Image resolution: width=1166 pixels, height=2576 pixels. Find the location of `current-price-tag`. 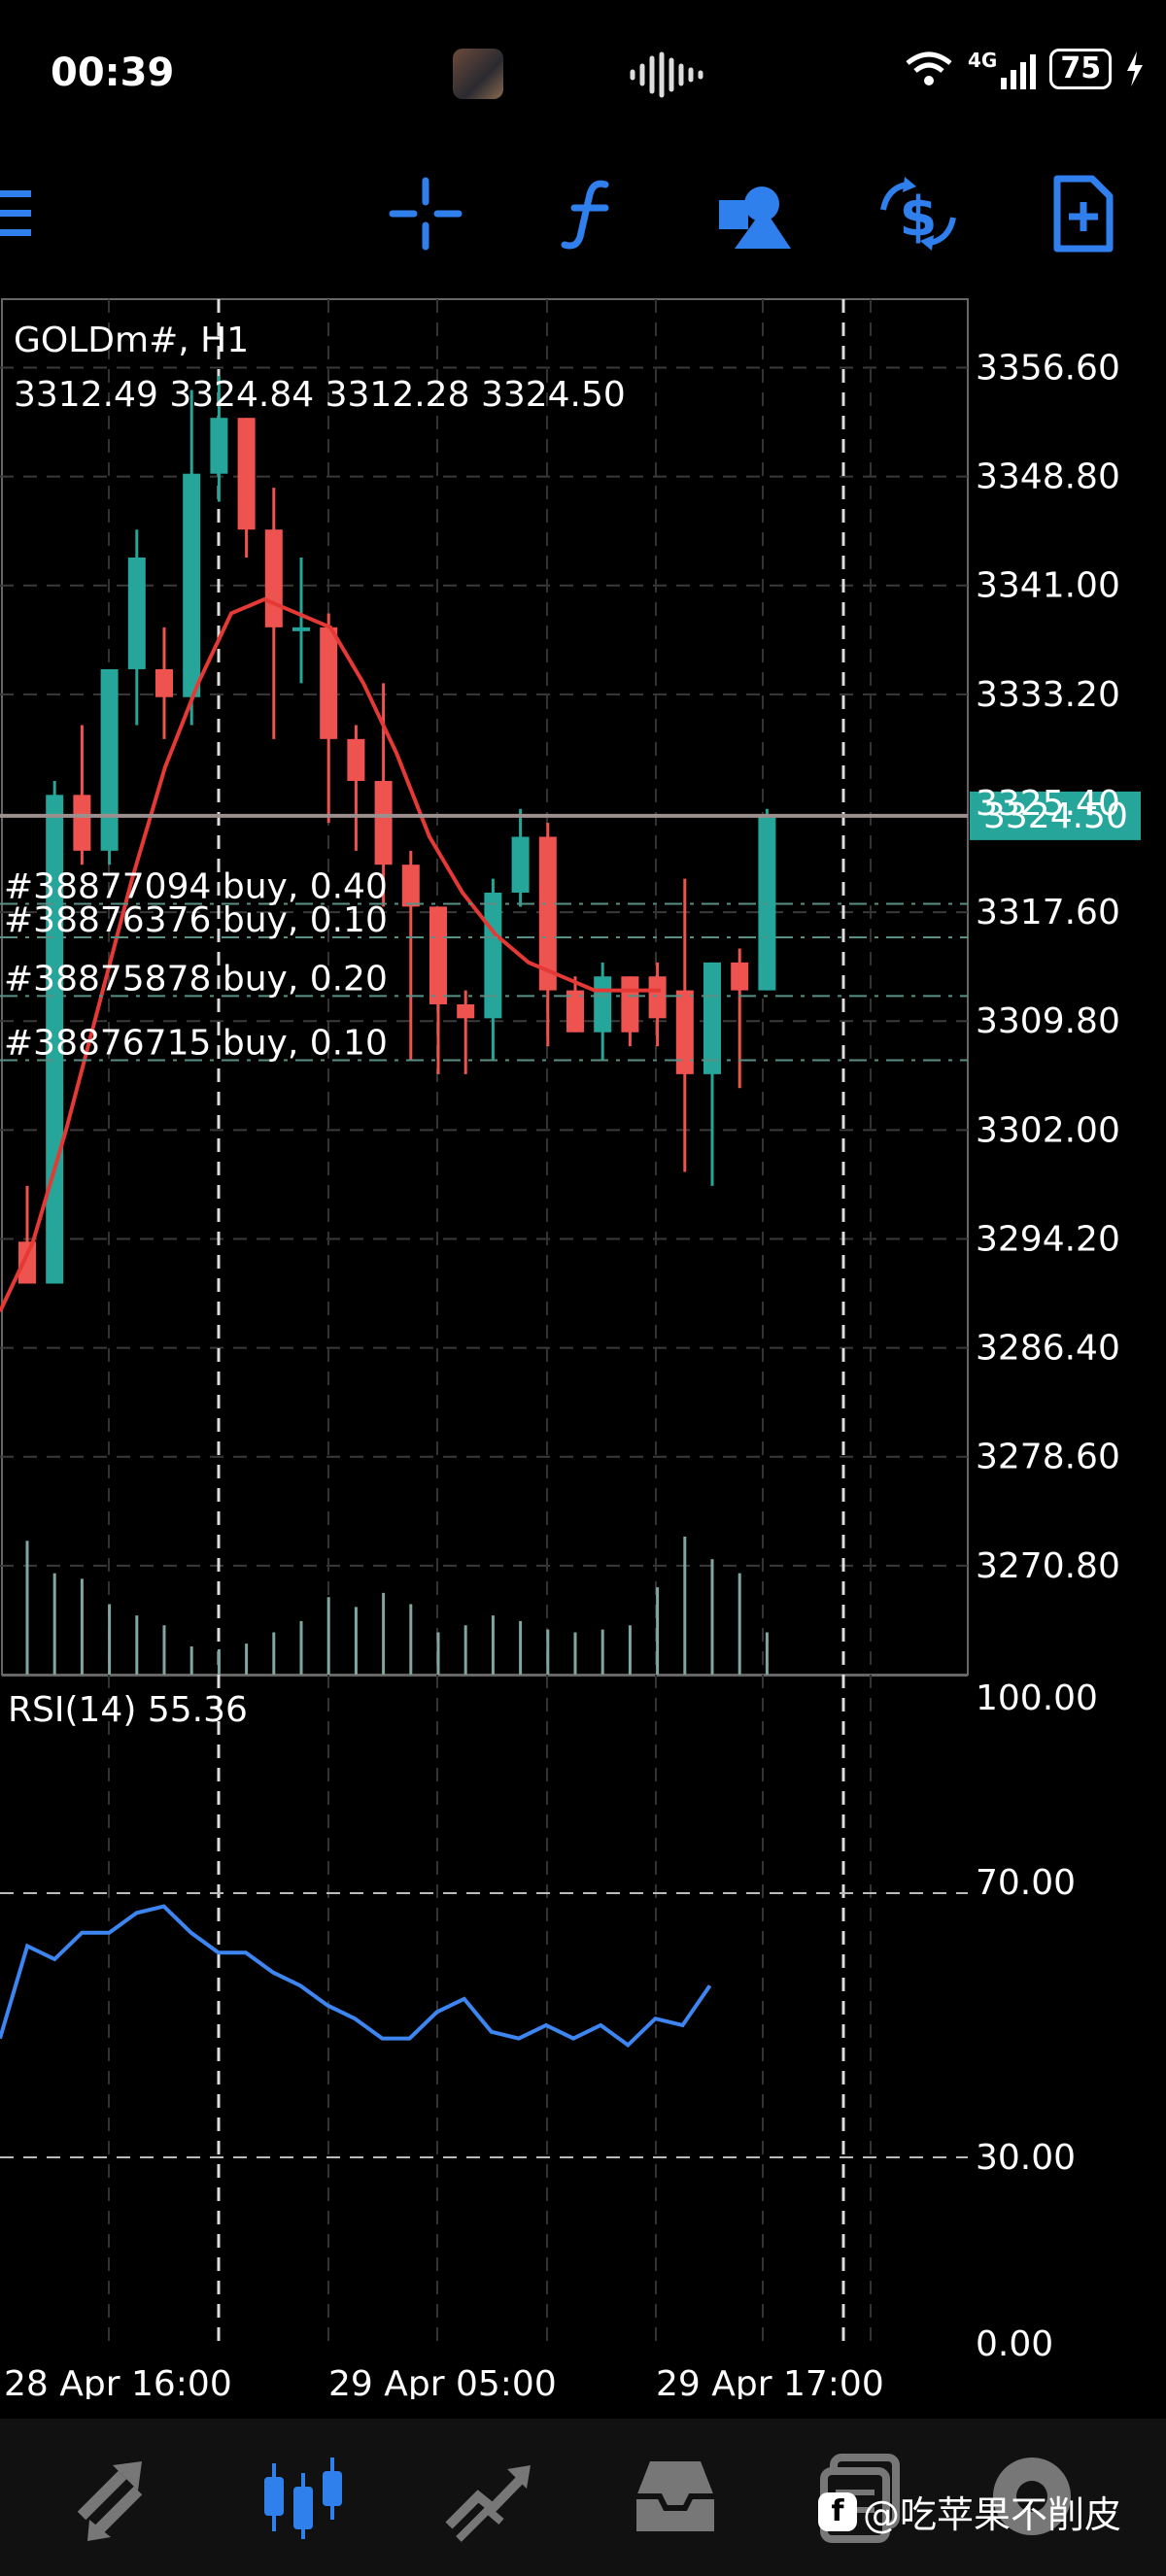

current-price-tag is located at coordinates (1055, 815).